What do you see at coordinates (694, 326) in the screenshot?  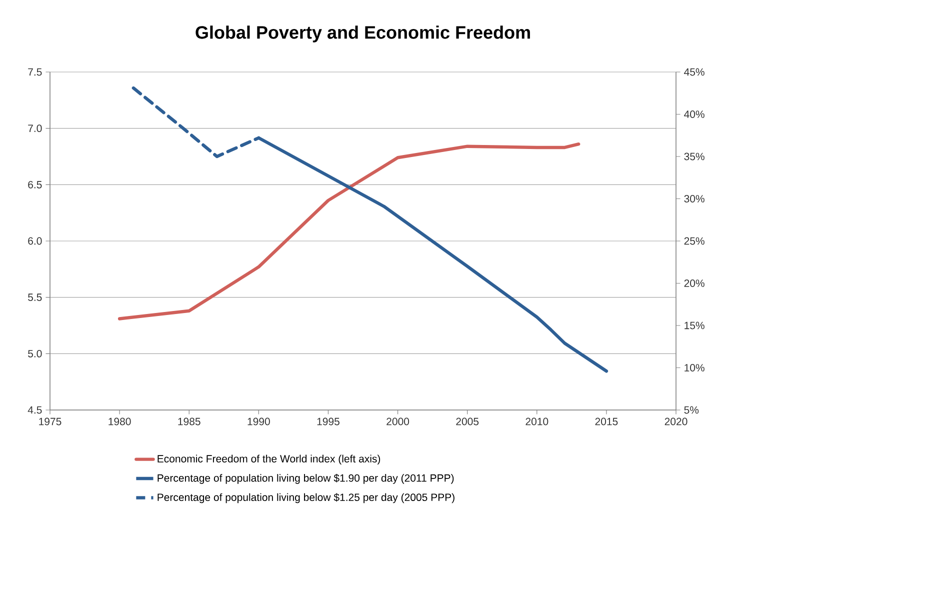 I see `y2-tick-label: 15%` at bounding box center [694, 326].